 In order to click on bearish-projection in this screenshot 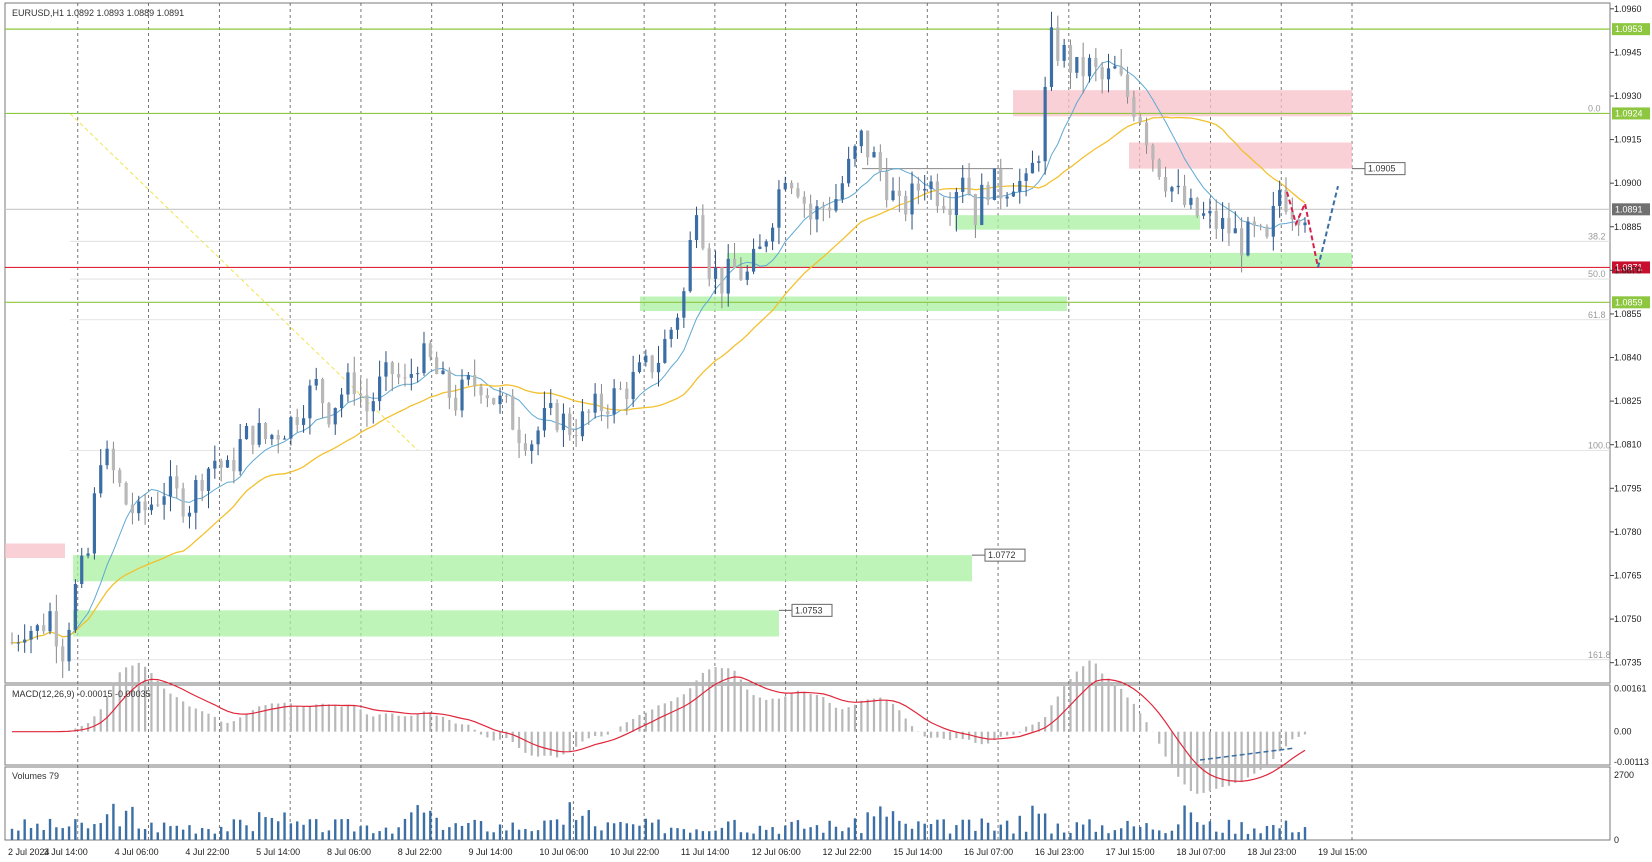, I will do `click(1302, 229)`.